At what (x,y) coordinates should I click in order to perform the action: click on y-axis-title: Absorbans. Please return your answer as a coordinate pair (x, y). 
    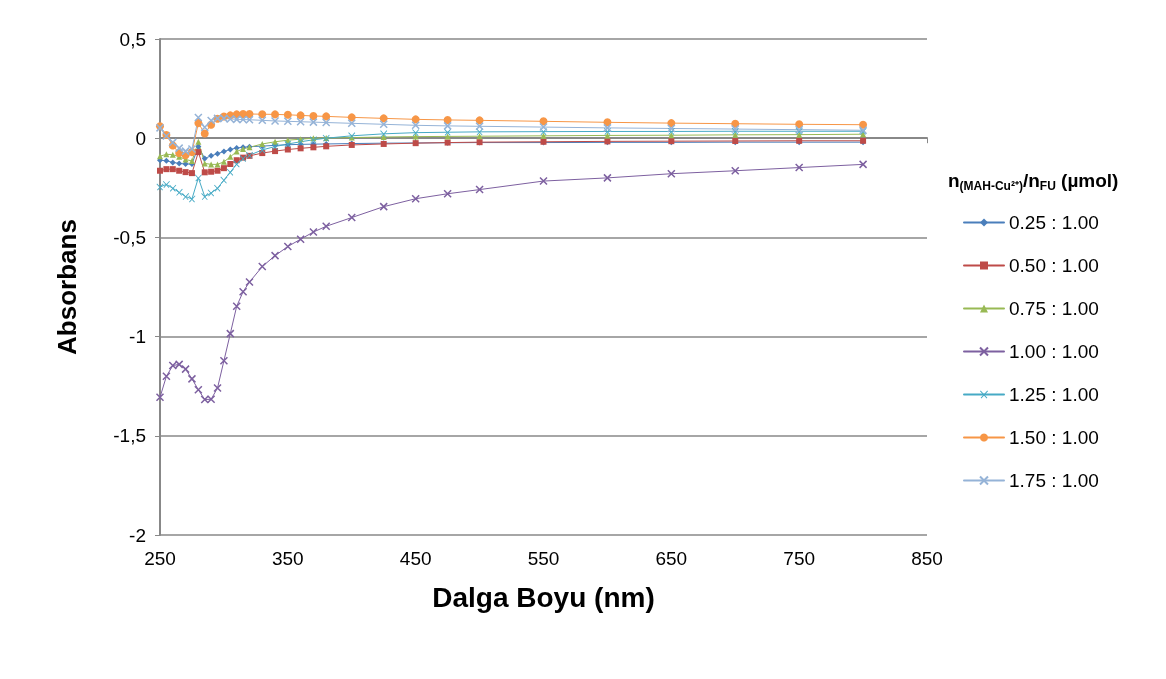
    Looking at the image, I should click on (67, 287).